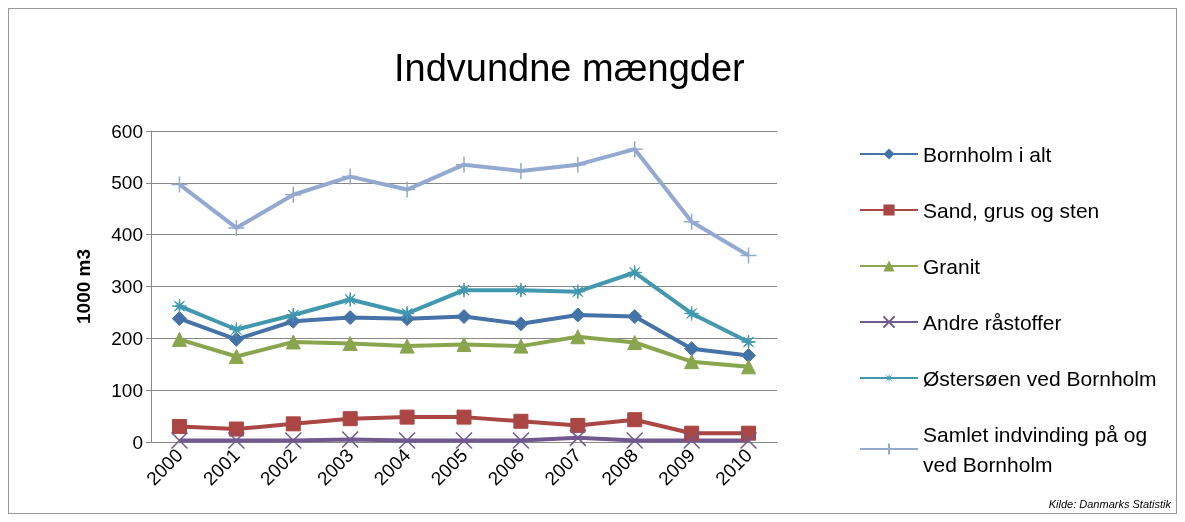 This screenshot has width=1185, height=522. Describe the element at coordinates (127, 286) in the screenshot. I see `y-tick-label: 300` at that location.